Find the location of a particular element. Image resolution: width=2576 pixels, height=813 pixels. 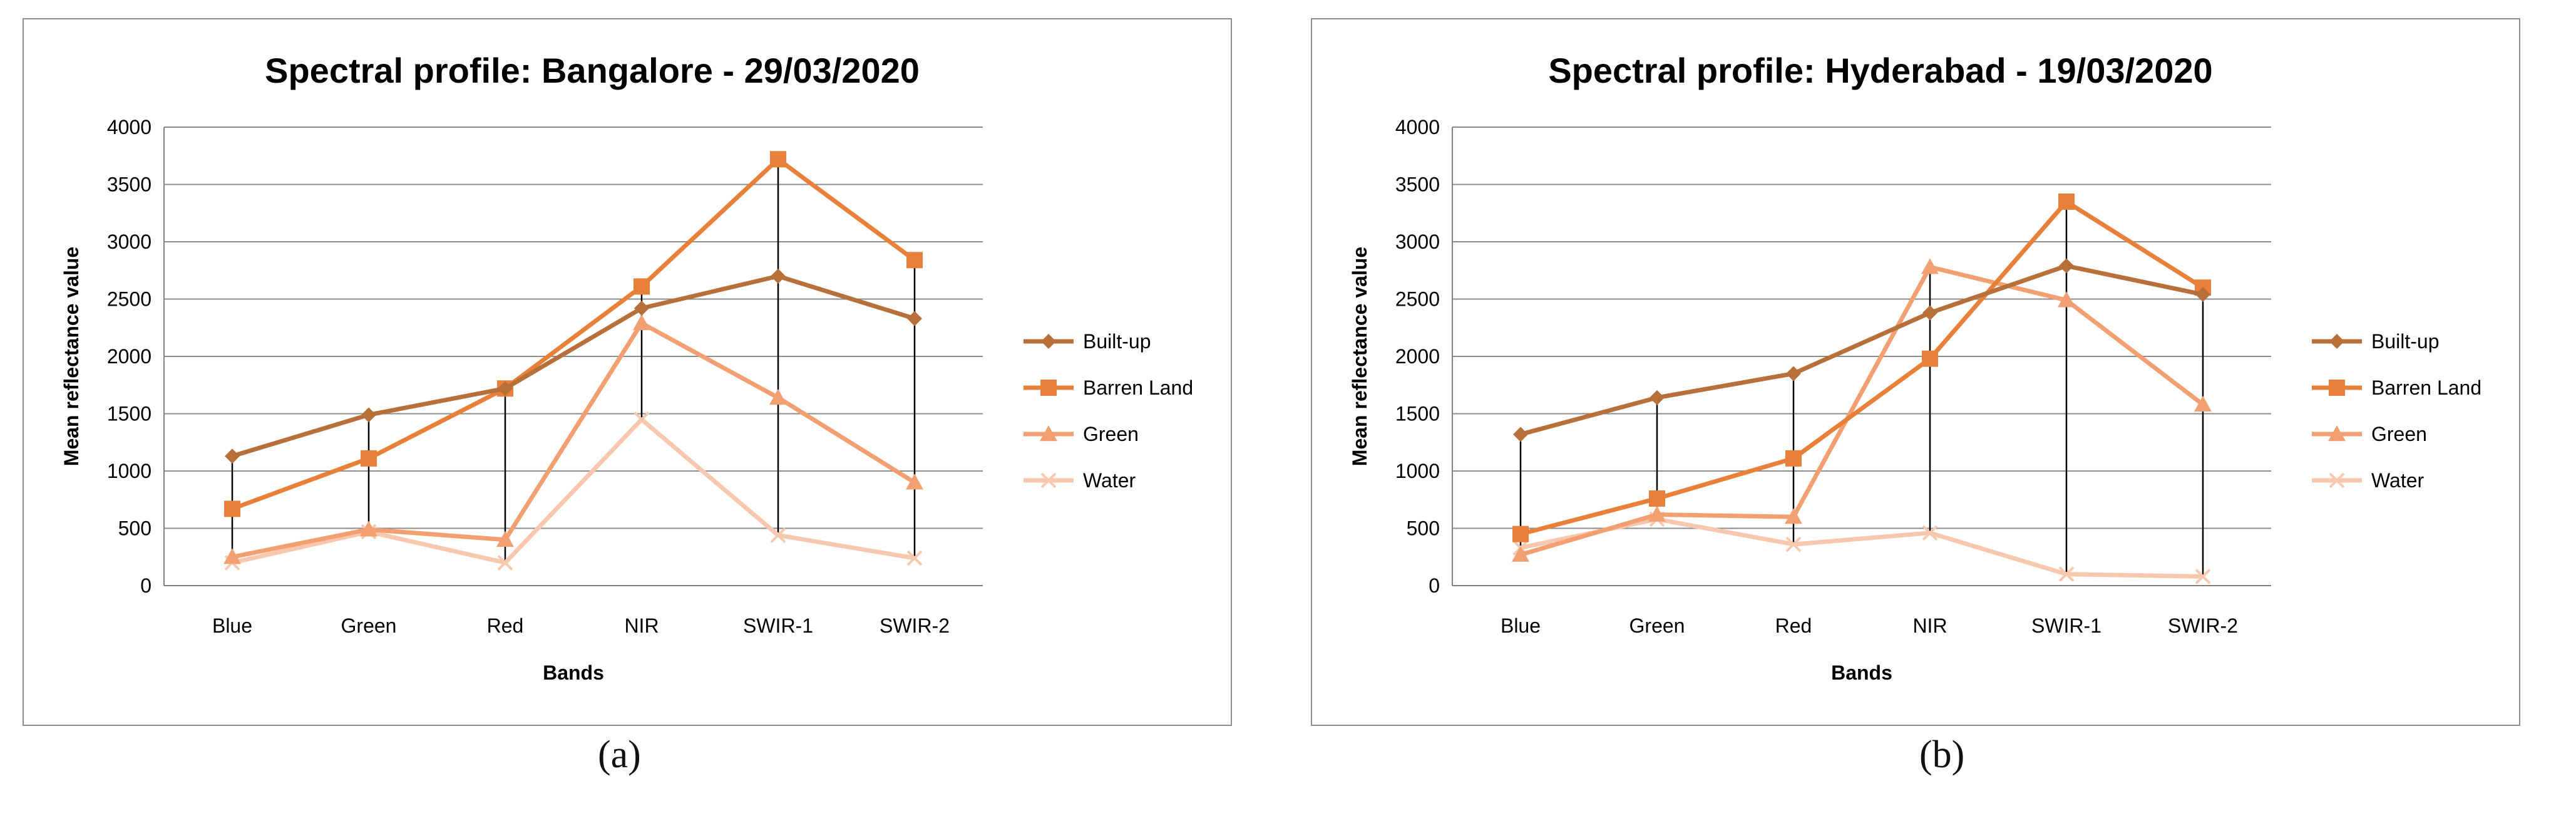

chart-title: Spectral profile: Bangalore - 29/03/2020 is located at coordinates (592, 70).